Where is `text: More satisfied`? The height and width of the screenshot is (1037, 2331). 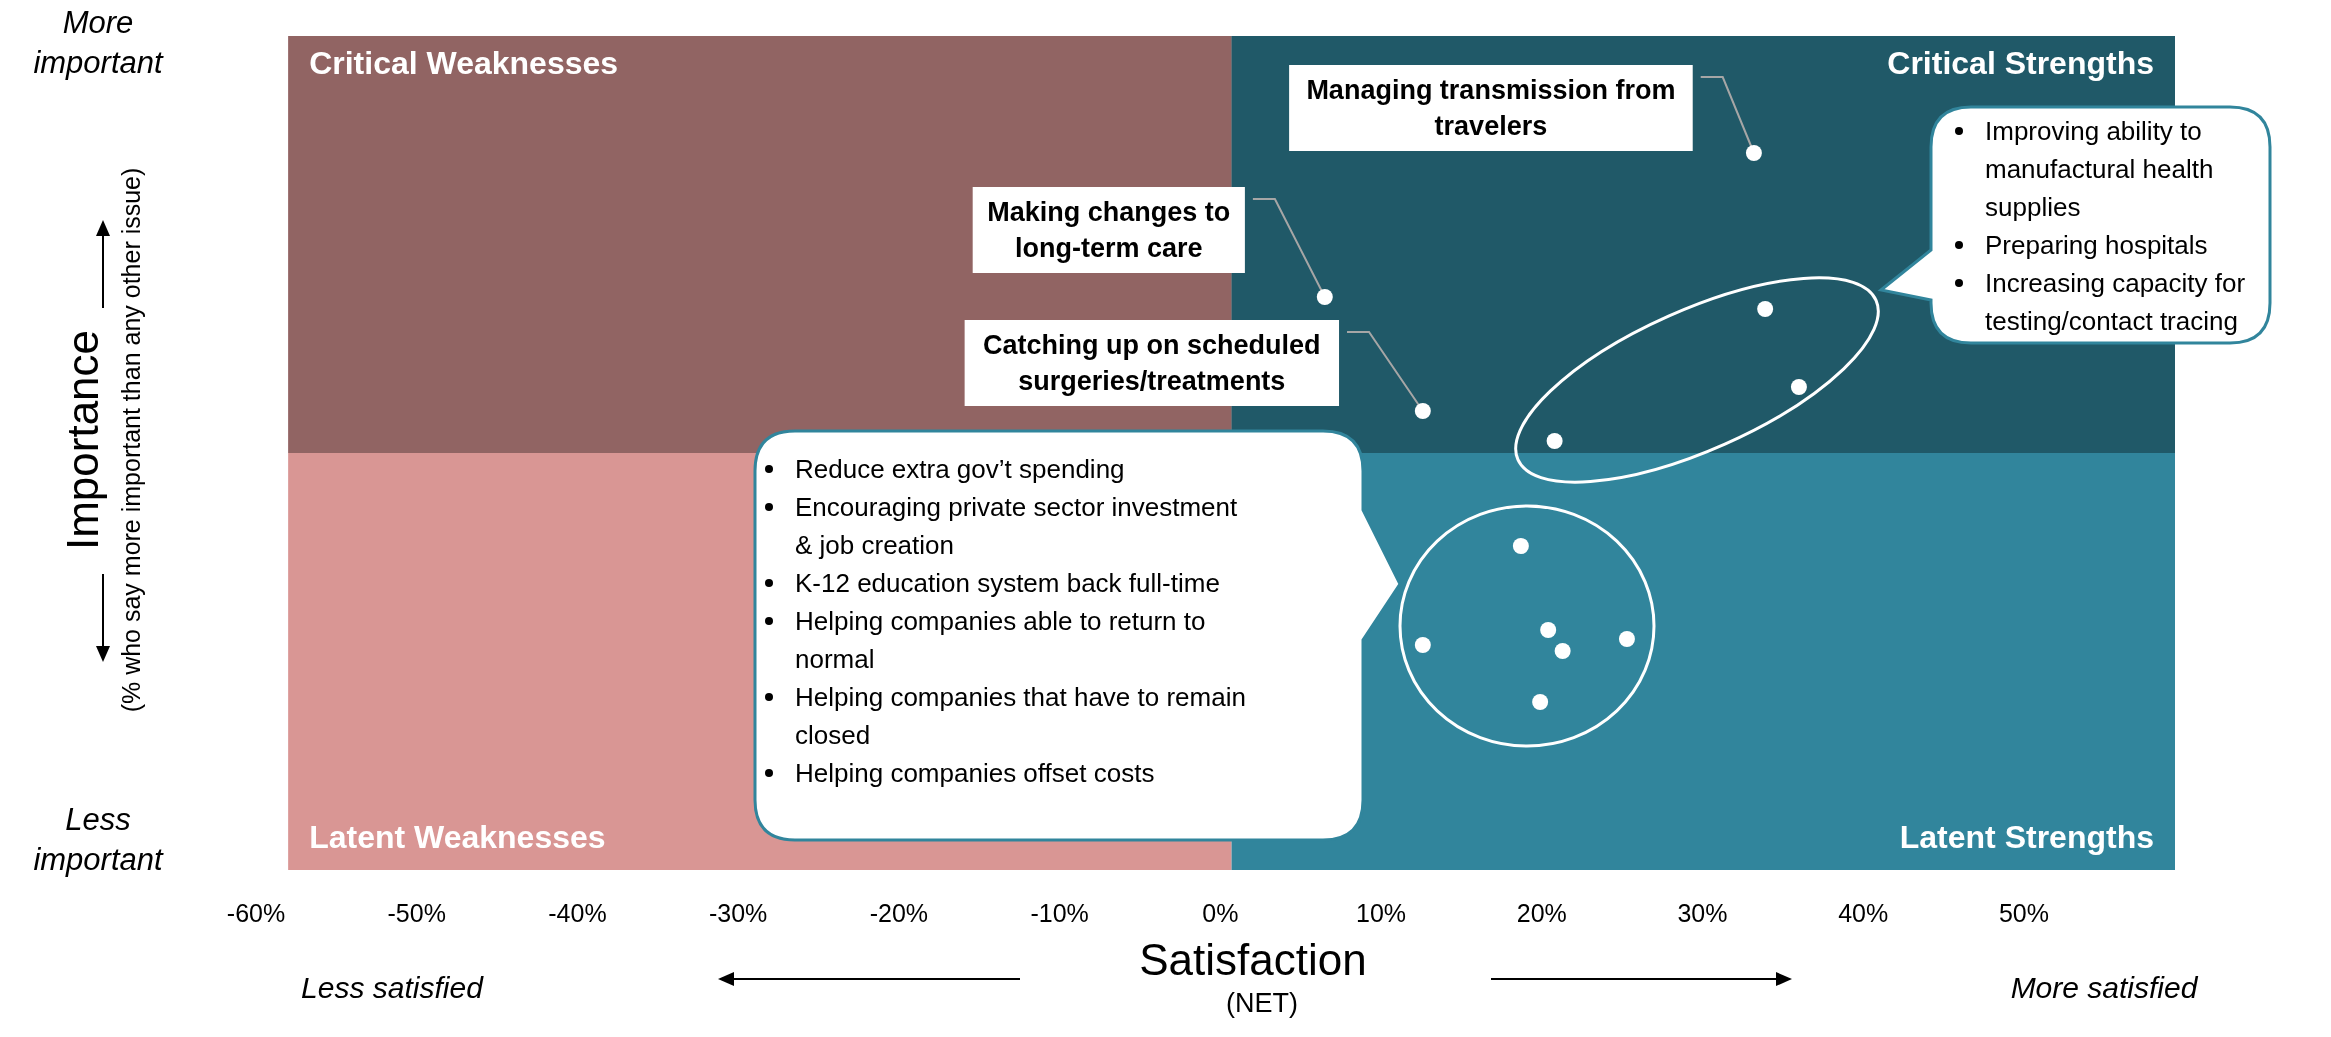
text: More satisfied is located at coordinates (2104, 987).